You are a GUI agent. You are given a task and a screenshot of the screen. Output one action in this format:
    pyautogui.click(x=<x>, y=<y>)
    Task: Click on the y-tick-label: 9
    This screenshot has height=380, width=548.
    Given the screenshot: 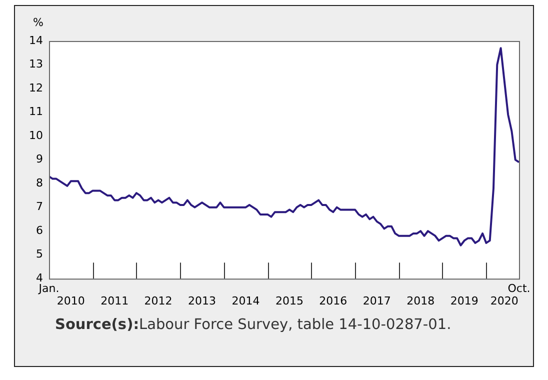 What is the action you would take?
    pyautogui.click(x=39, y=159)
    